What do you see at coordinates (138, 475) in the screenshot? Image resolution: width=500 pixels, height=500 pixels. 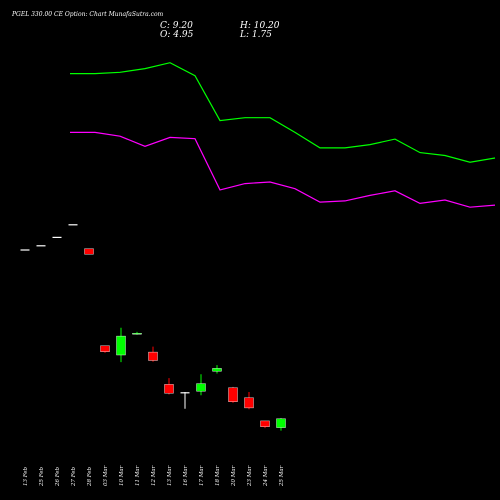 I see `x-tick-label: 11 Mar` at bounding box center [138, 475].